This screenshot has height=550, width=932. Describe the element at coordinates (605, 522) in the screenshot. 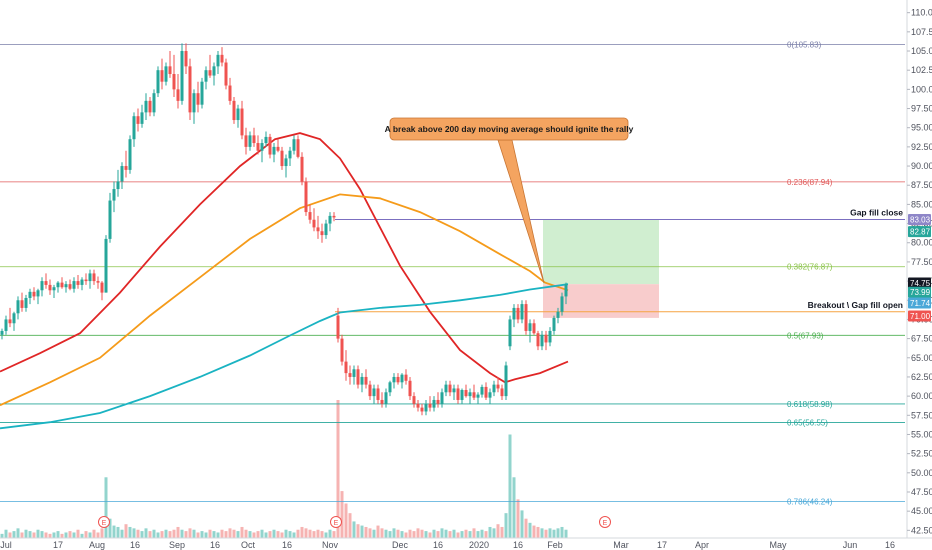

I see `earnings-icon` at that location.